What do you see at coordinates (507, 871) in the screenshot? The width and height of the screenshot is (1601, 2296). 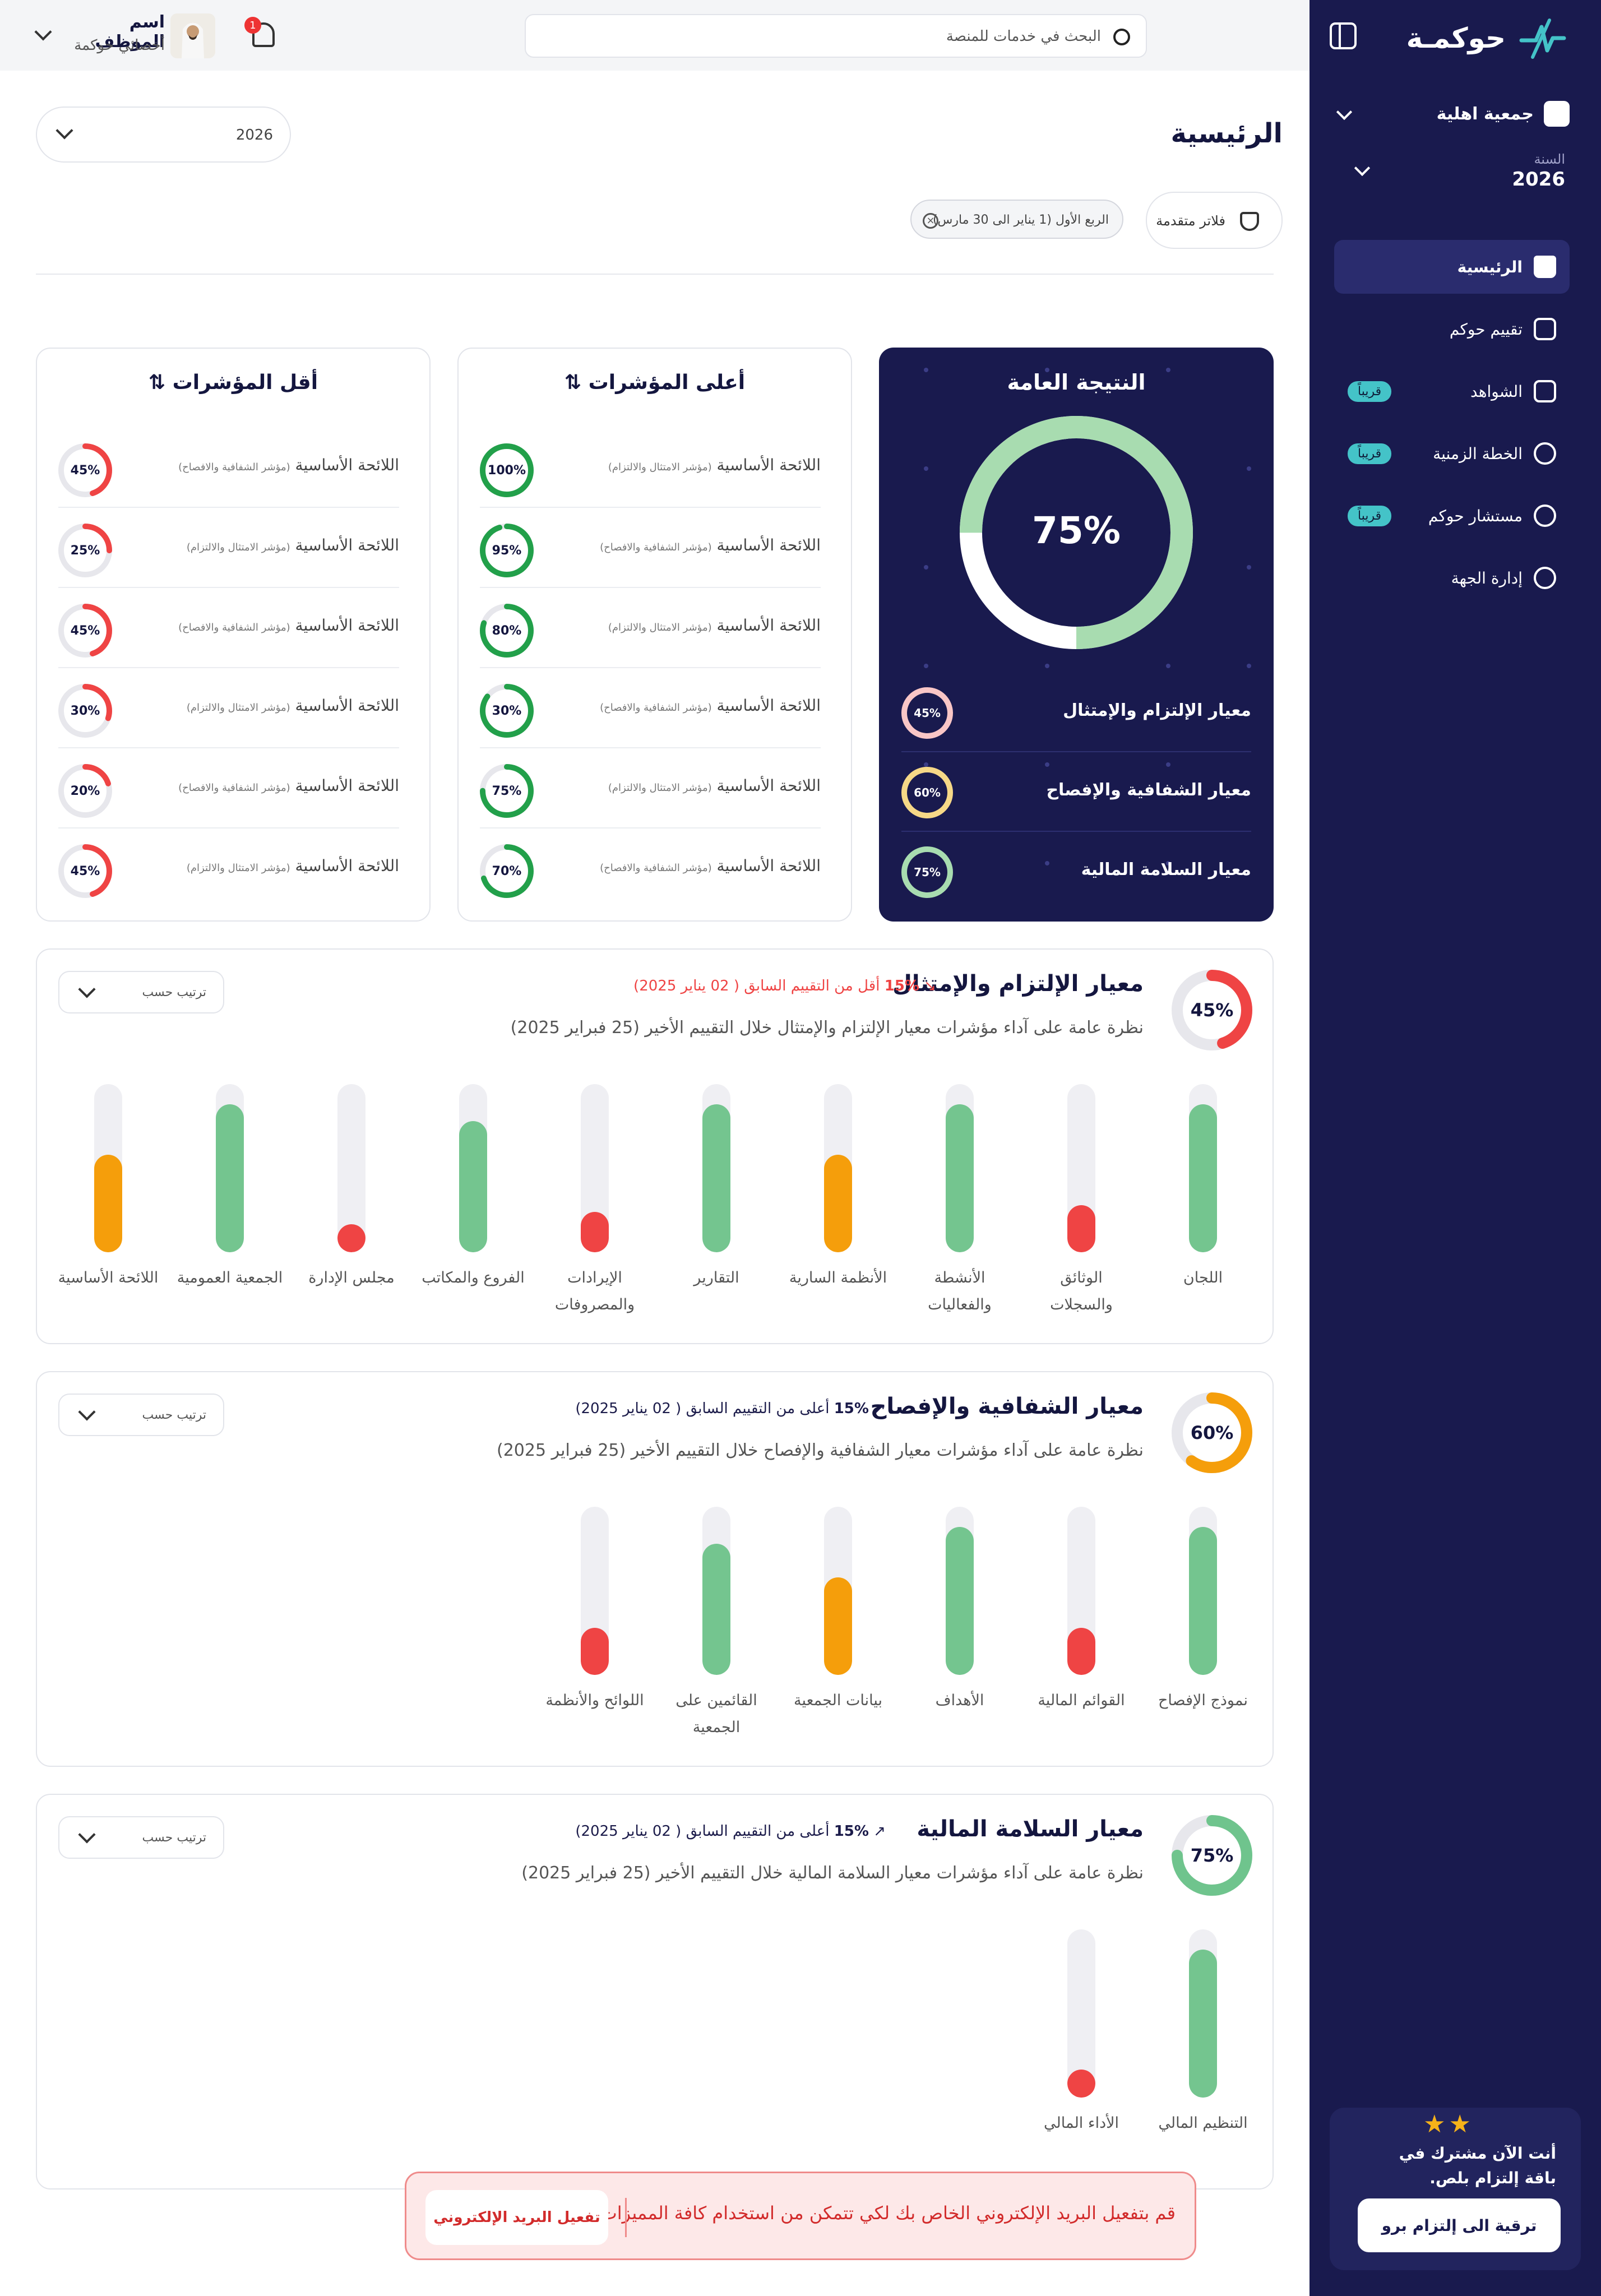 I see `indicator-percent: 70%` at bounding box center [507, 871].